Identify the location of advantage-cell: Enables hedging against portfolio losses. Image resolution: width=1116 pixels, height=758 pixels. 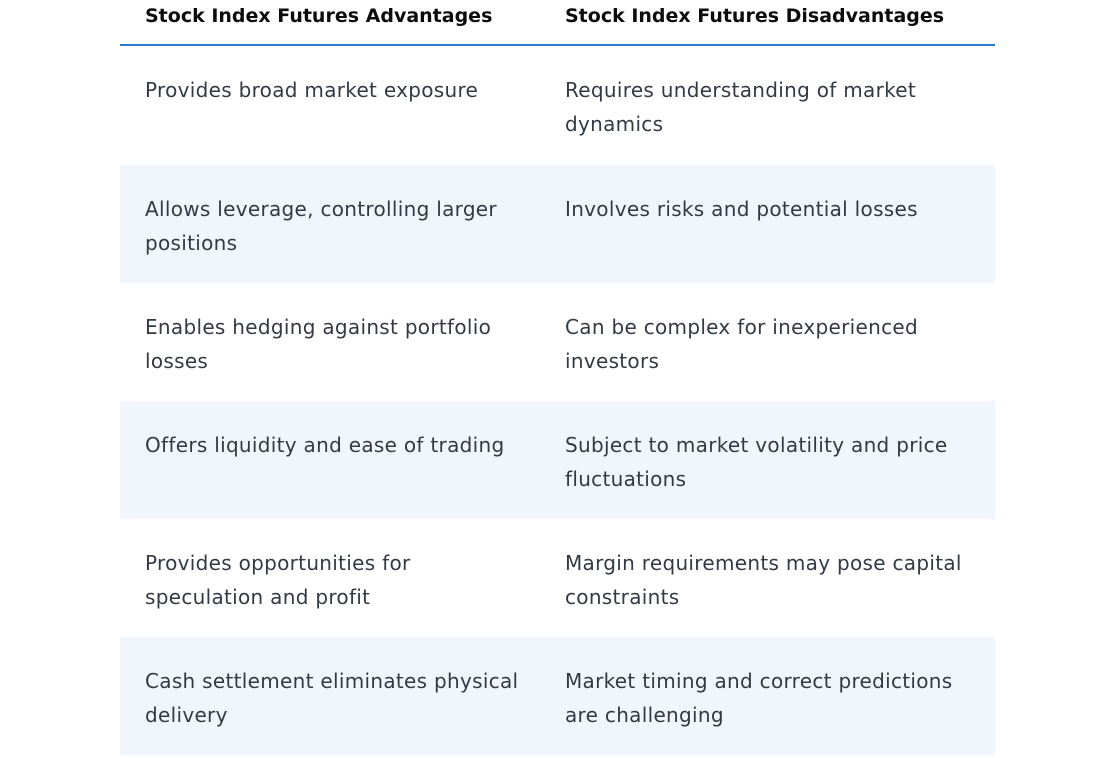
(318, 344).